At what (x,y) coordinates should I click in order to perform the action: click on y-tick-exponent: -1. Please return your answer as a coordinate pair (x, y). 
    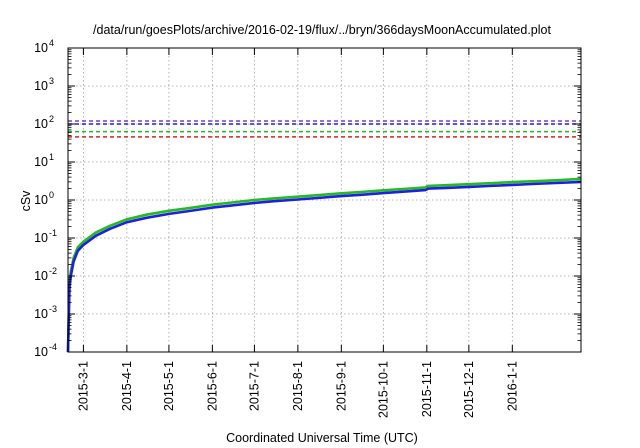
    Looking at the image, I should click on (53, 233).